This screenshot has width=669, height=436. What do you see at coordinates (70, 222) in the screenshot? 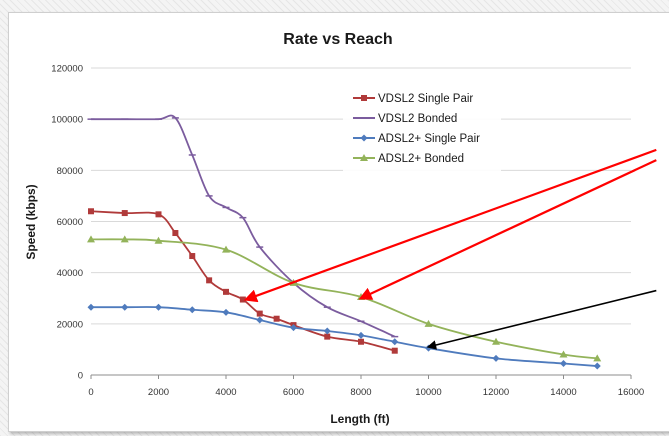
I see `y-tick-label: 60000` at bounding box center [70, 222].